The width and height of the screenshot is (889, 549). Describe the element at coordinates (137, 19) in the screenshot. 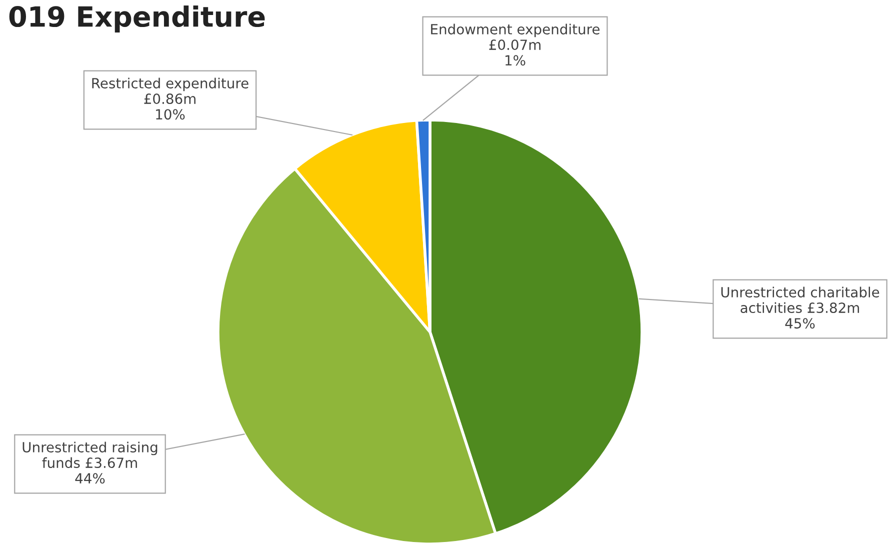

I see `chart-title: 019 Expenditure` at that location.